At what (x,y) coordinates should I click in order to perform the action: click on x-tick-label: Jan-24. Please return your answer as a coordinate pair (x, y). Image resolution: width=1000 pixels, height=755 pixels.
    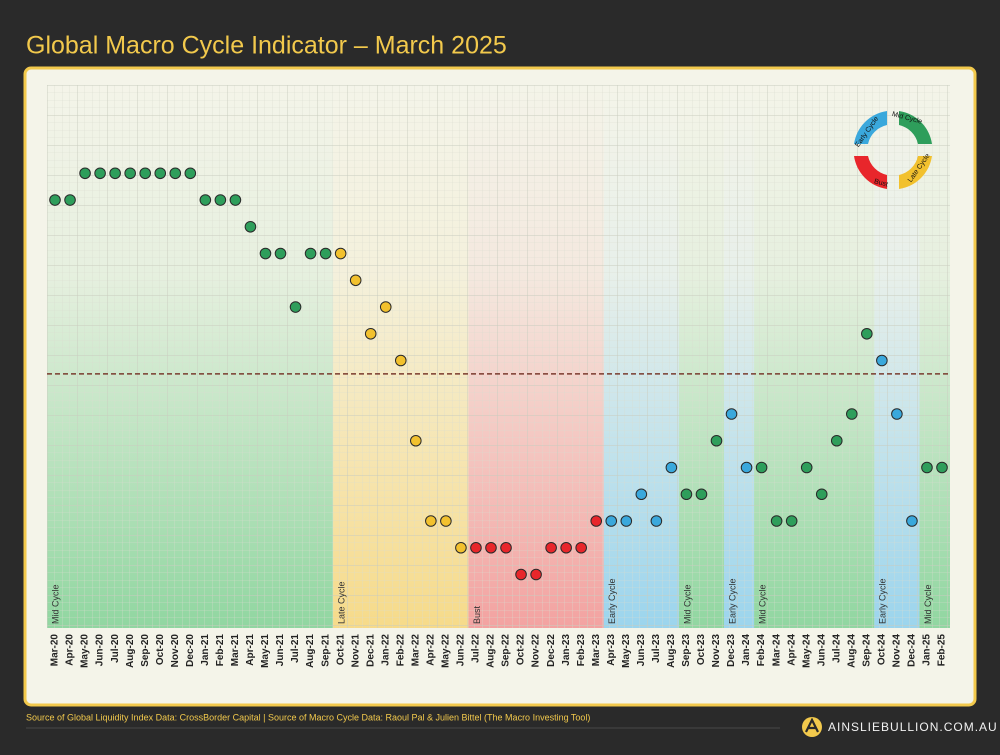
    Looking at the image, I should click on (746, 650).